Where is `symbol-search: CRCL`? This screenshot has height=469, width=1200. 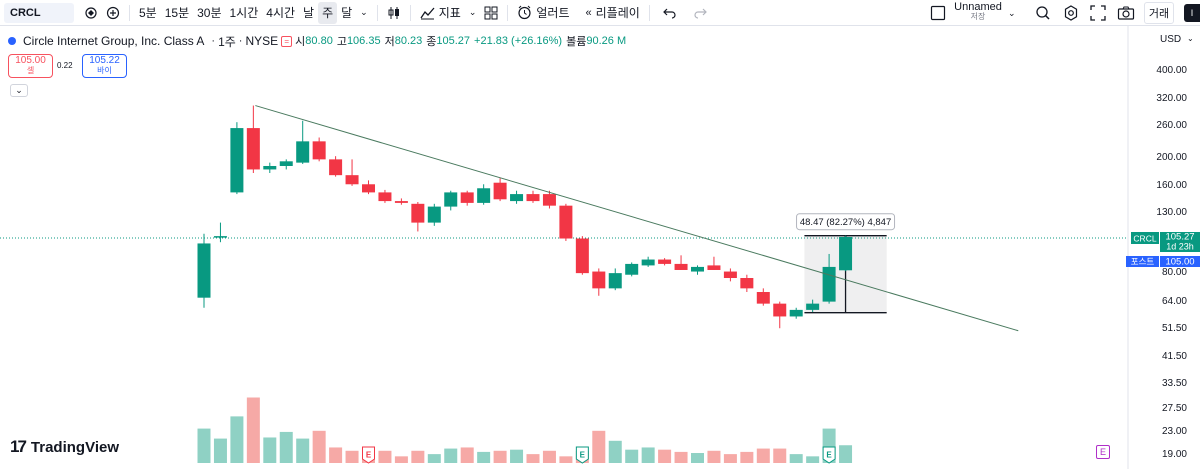 symbol-search: CRCL is located at coordinates (39, 12).